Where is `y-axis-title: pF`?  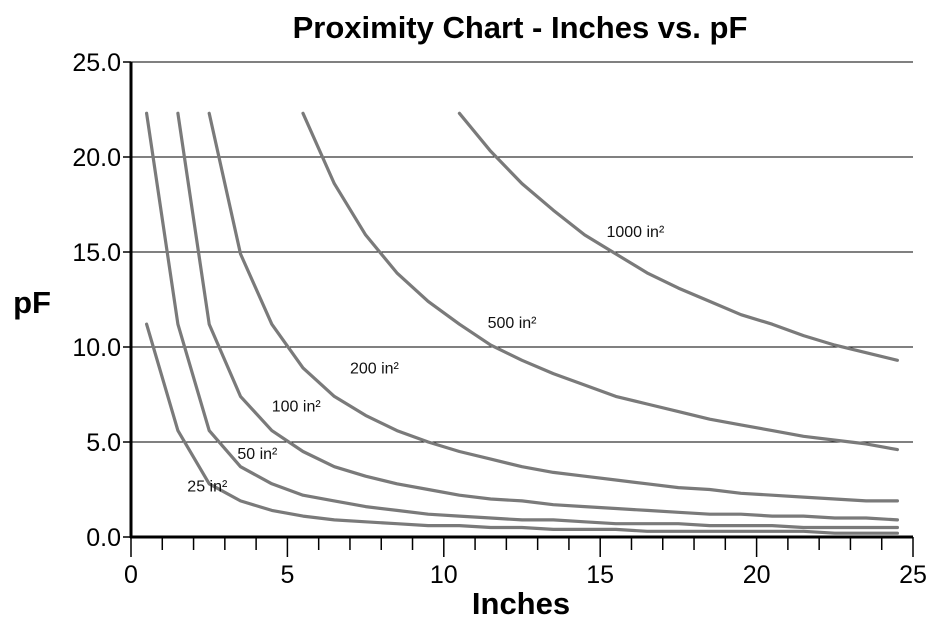 y-axis-title: pF is located at coordinates (32, 302).